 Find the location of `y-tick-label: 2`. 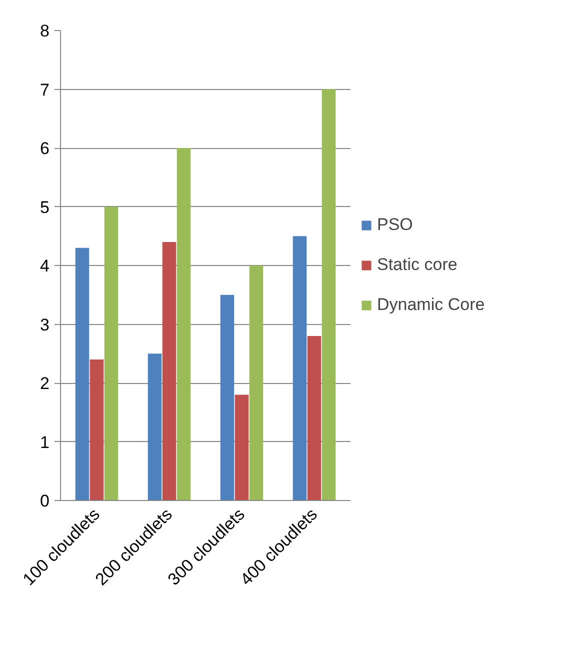

y-tick-label: 2 is located at coordinates (45, 383).